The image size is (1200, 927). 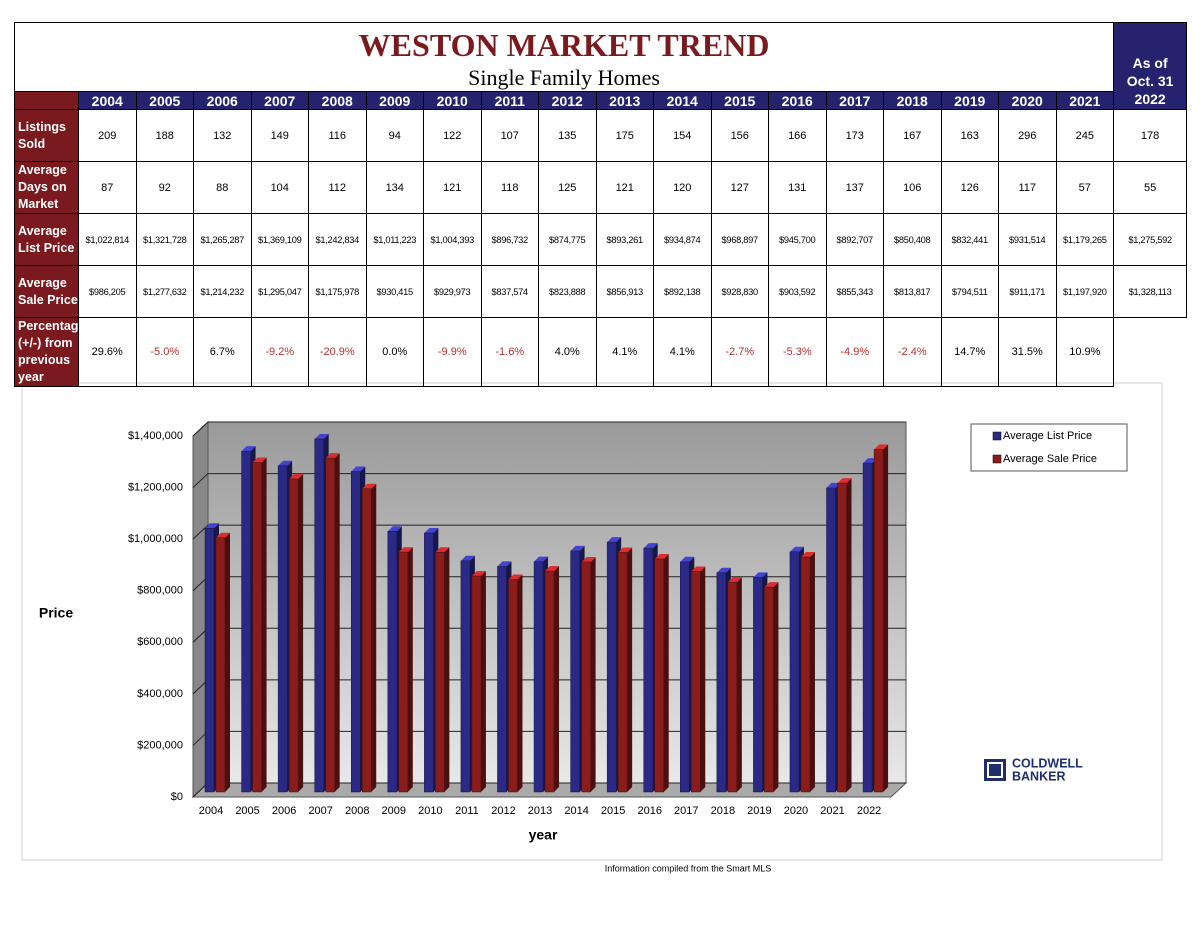 What do you see at coordinates (222, 100) in the screenshot?
I see `column-header: 2006` at bounding box center [222, 100].